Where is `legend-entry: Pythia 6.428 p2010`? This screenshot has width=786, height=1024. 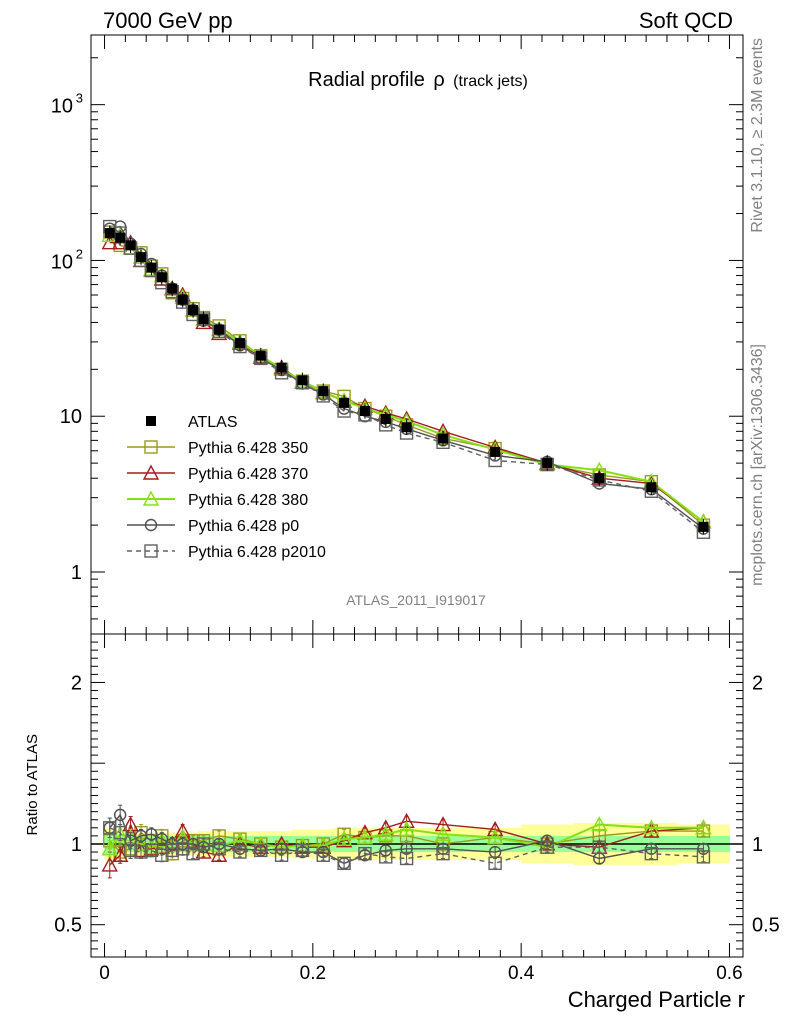 legend-entry: Pythia 6.428 p2010 is located at coordinates (226, 552).